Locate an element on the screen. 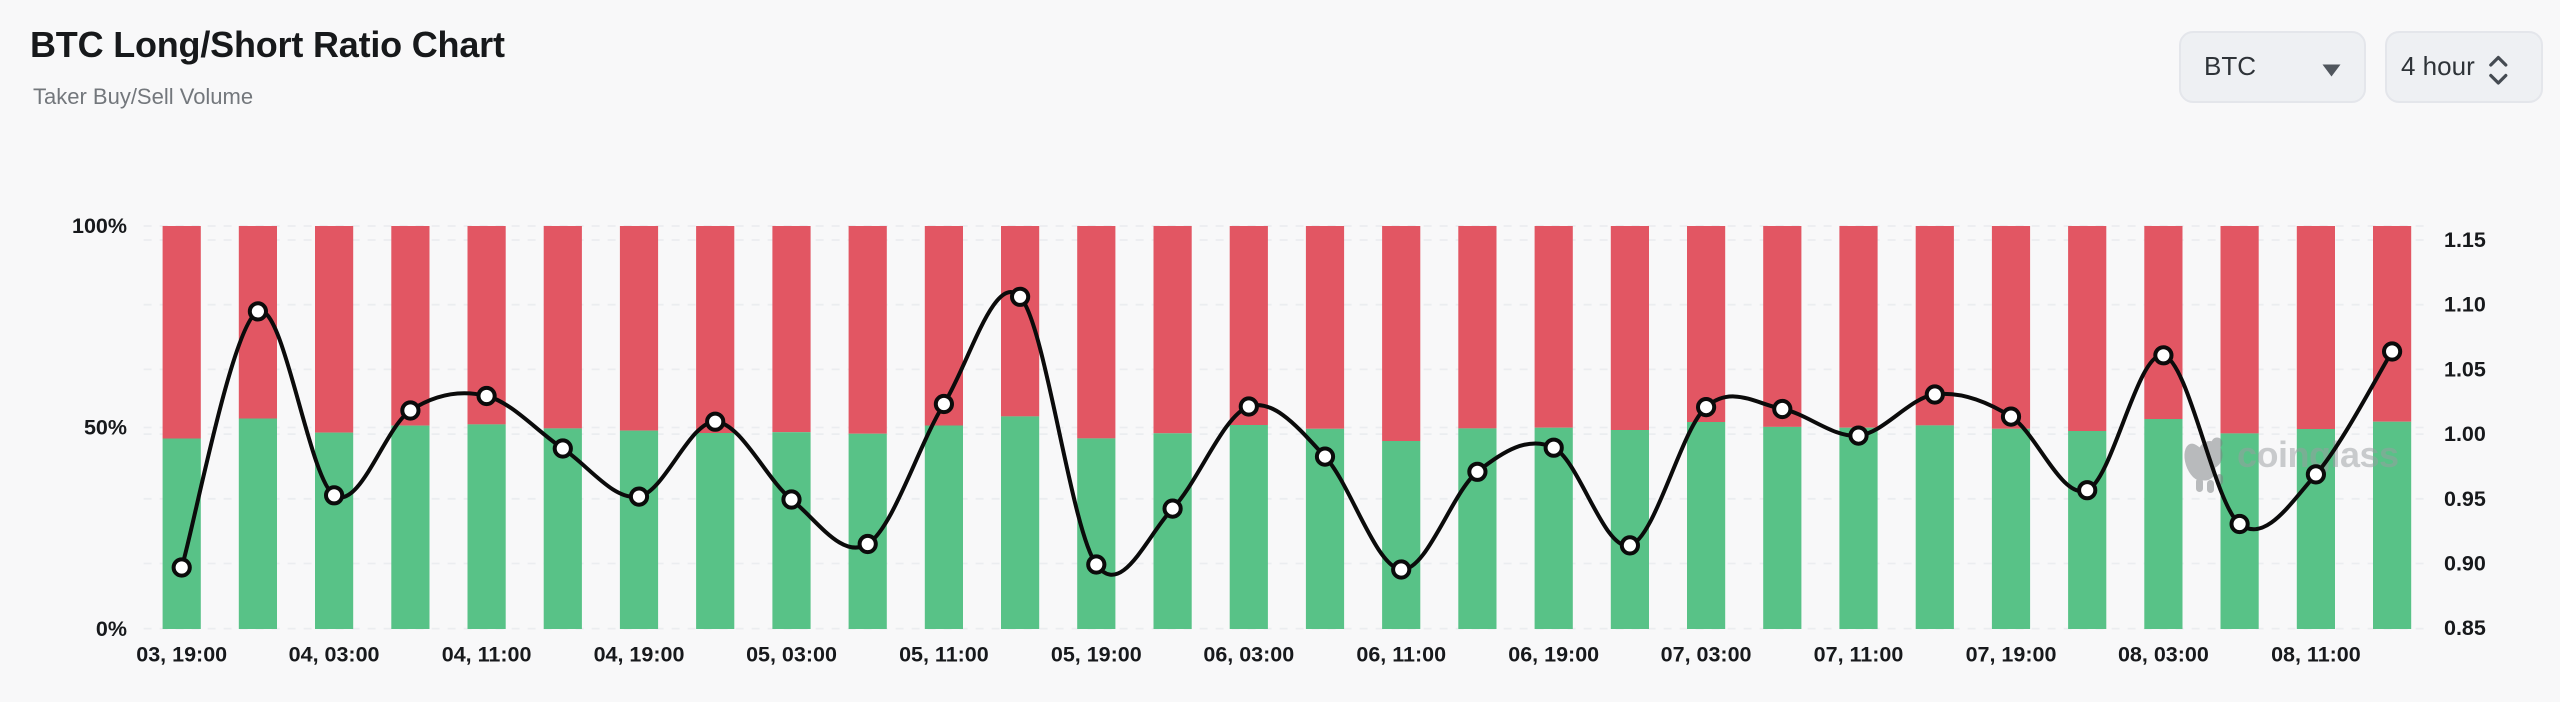  svg-text: 07, 03:00 is located at coordinates (1706, 655).